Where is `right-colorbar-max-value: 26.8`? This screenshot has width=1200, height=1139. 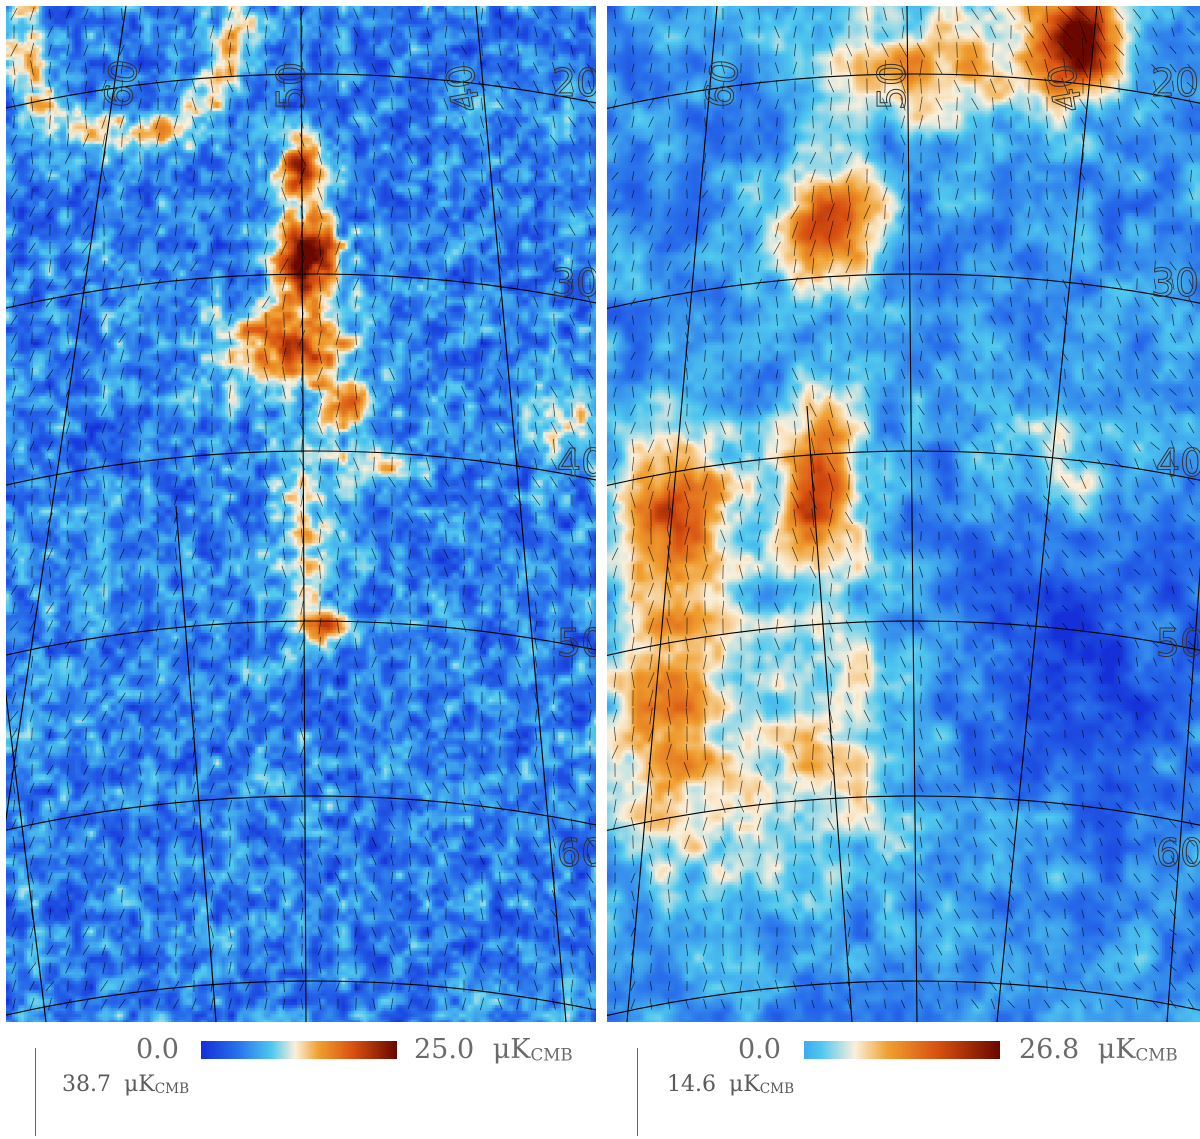
right-colorbar-max-value: 26.8 is located at coordinates (1049, 1049).